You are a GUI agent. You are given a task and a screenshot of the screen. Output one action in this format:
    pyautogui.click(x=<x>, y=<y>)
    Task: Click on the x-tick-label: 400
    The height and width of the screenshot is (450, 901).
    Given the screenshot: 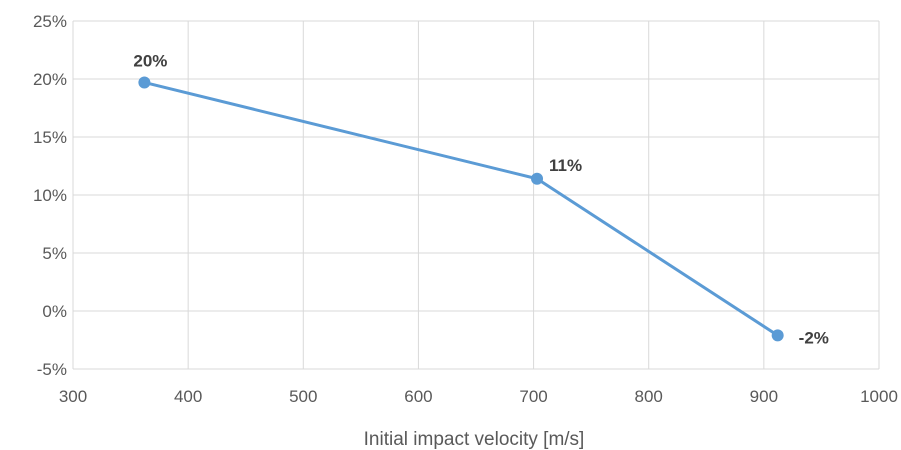 What is the action you would take?
    pyautogui.click(x=188, y=396)
    